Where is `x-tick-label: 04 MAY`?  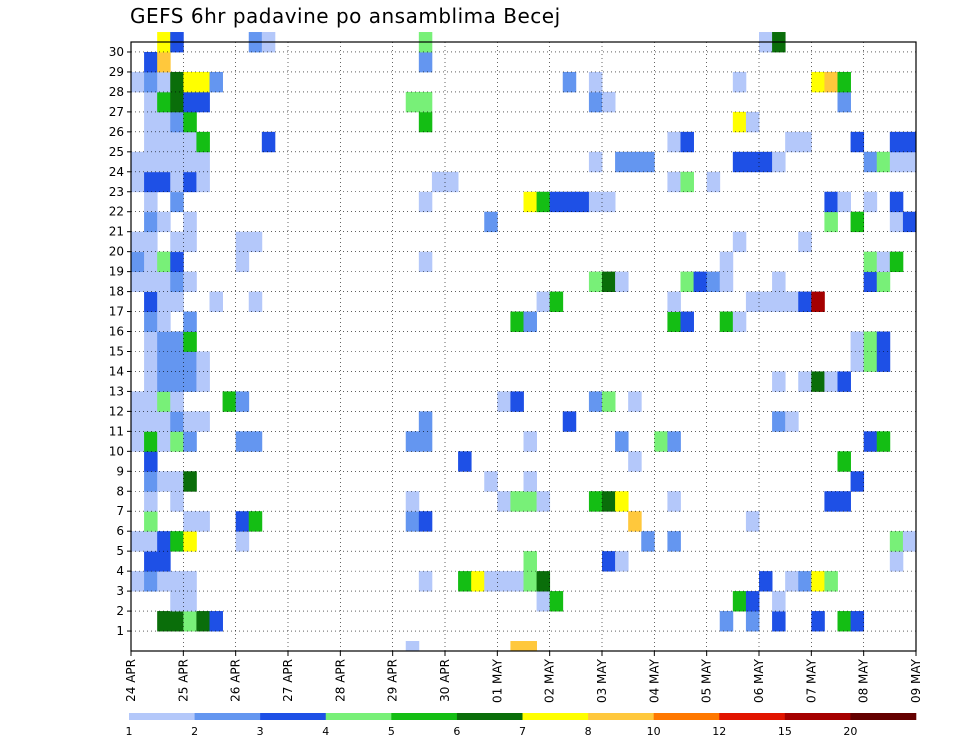 x-tick-label: 04 MAY is located at coordinates (654, 680).